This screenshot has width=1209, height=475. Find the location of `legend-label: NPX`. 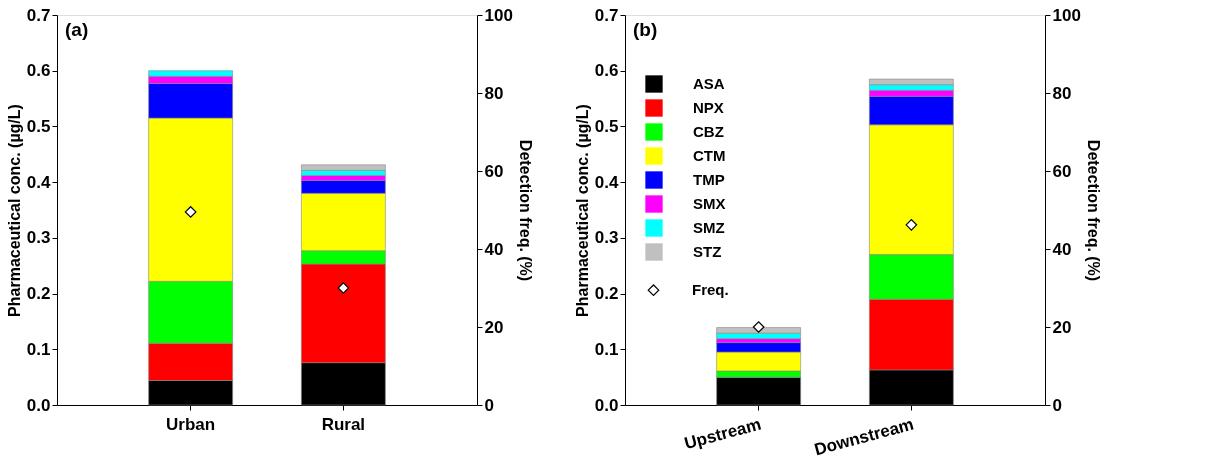

legend-label: NPX is located at coordinates (708, 107).